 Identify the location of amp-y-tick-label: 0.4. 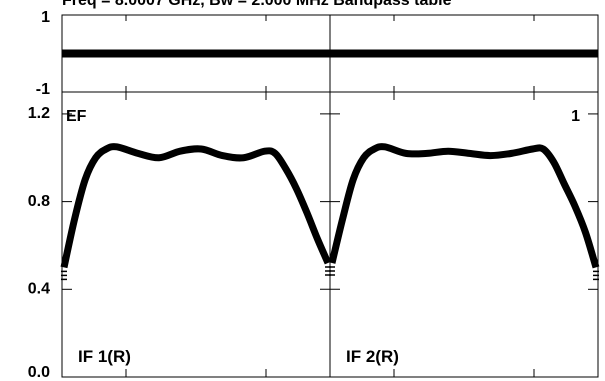
(39, 289).